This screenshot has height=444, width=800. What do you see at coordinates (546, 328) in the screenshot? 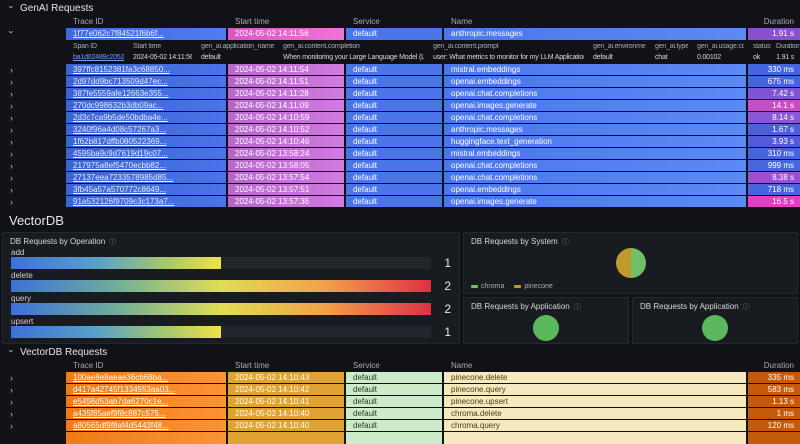
I see `application-pie-chart` at bounding box center [546, 328].